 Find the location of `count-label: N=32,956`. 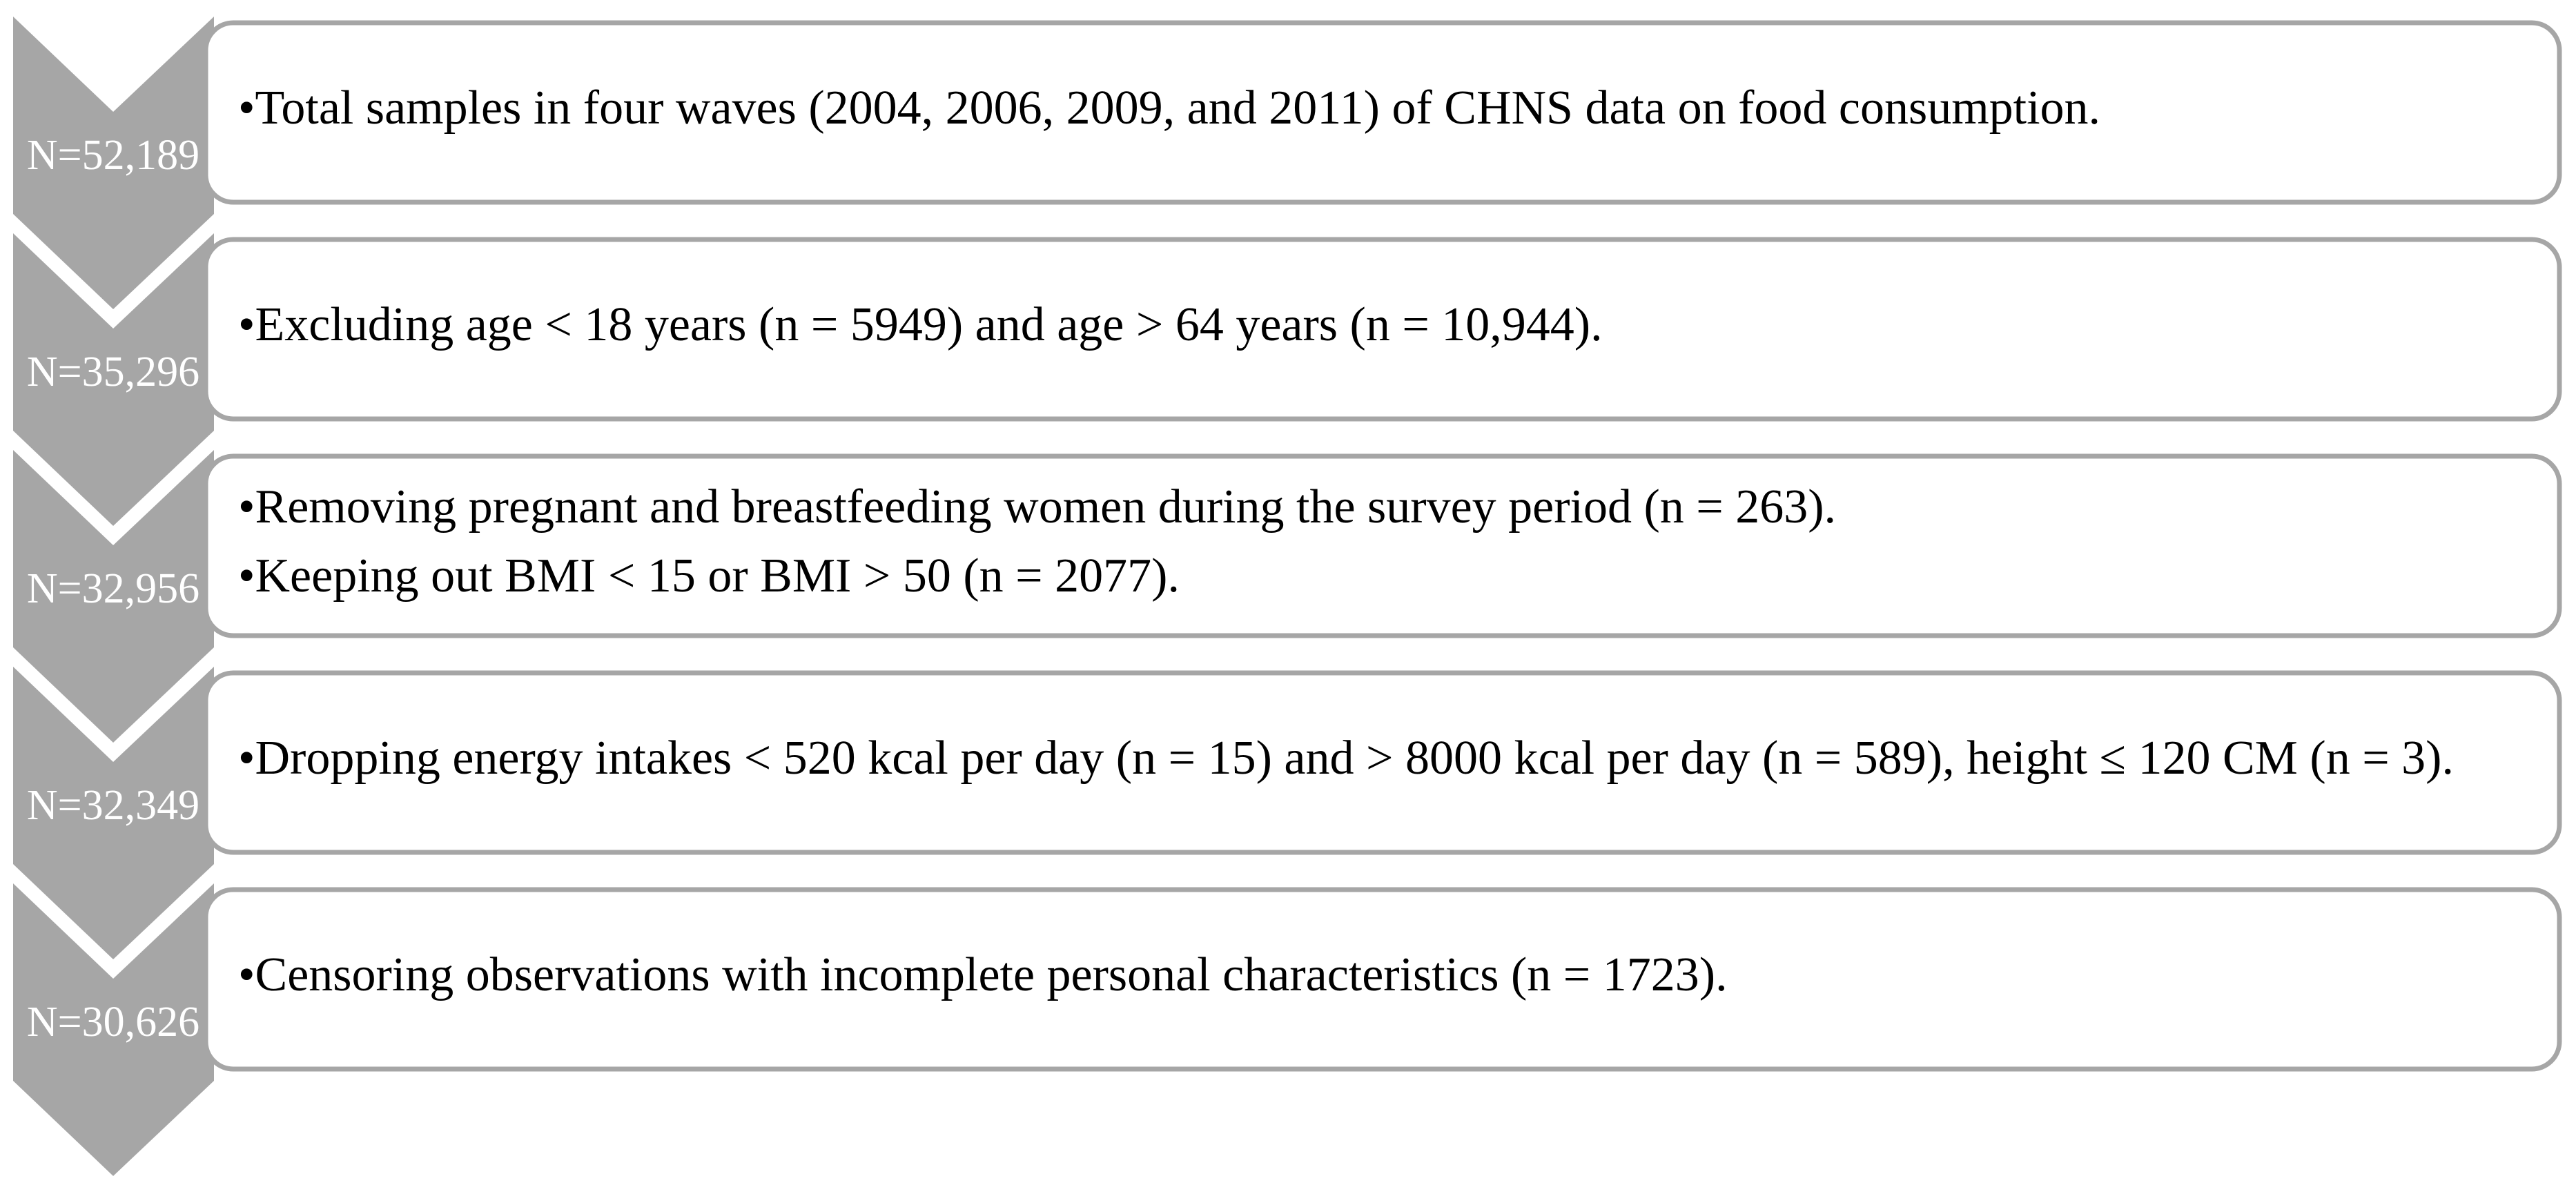

count-label: N=32,956 is located at coordinates (113, 588).